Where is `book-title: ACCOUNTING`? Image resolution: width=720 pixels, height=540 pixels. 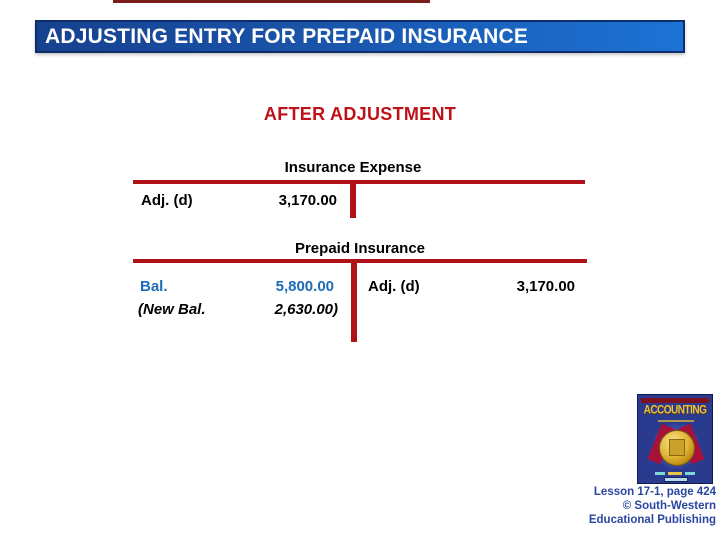 book-title: ACCOUNTING is located at coordinates (675, 410).